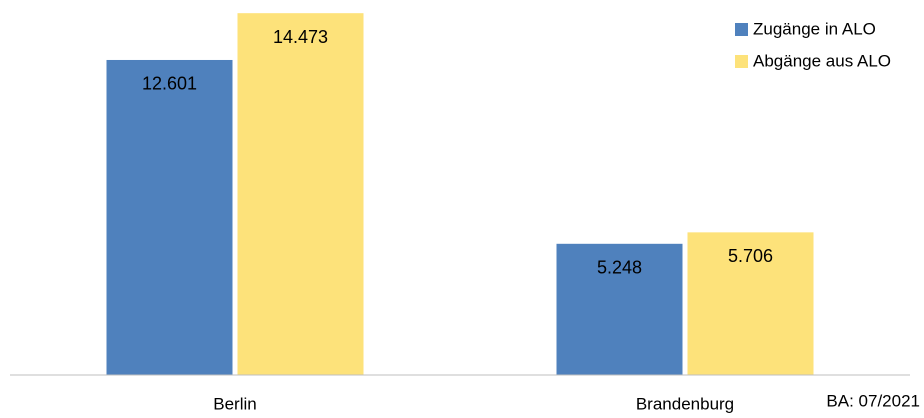 Image resolution: width=924 pixels, height=418 pixels. Describe the element at coordinates (619, 268) in the screenshot. I see `data-label: 5.248` at that location.